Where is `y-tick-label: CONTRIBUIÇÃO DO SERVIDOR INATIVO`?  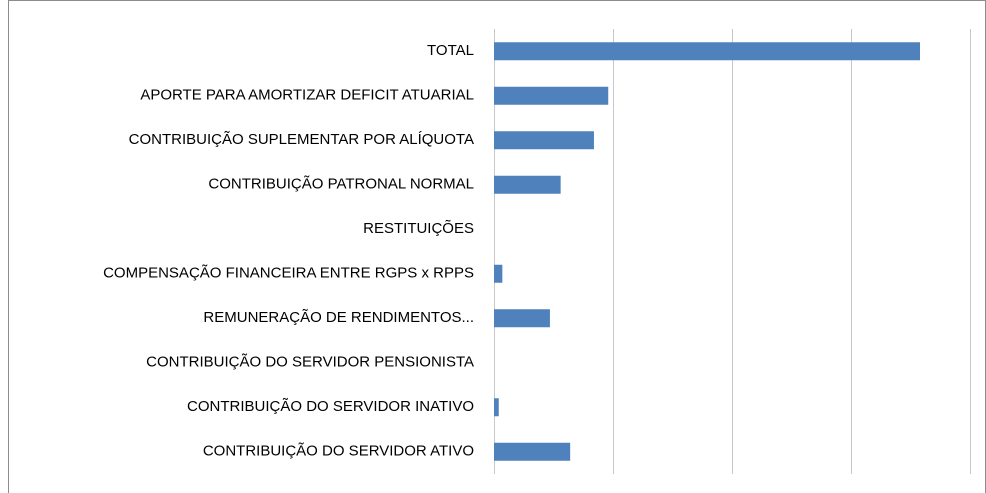
y-tick-label: CONTRIBUIÇÃO DO SERVIDOR INATIVO is located at coordinates (330, 406).